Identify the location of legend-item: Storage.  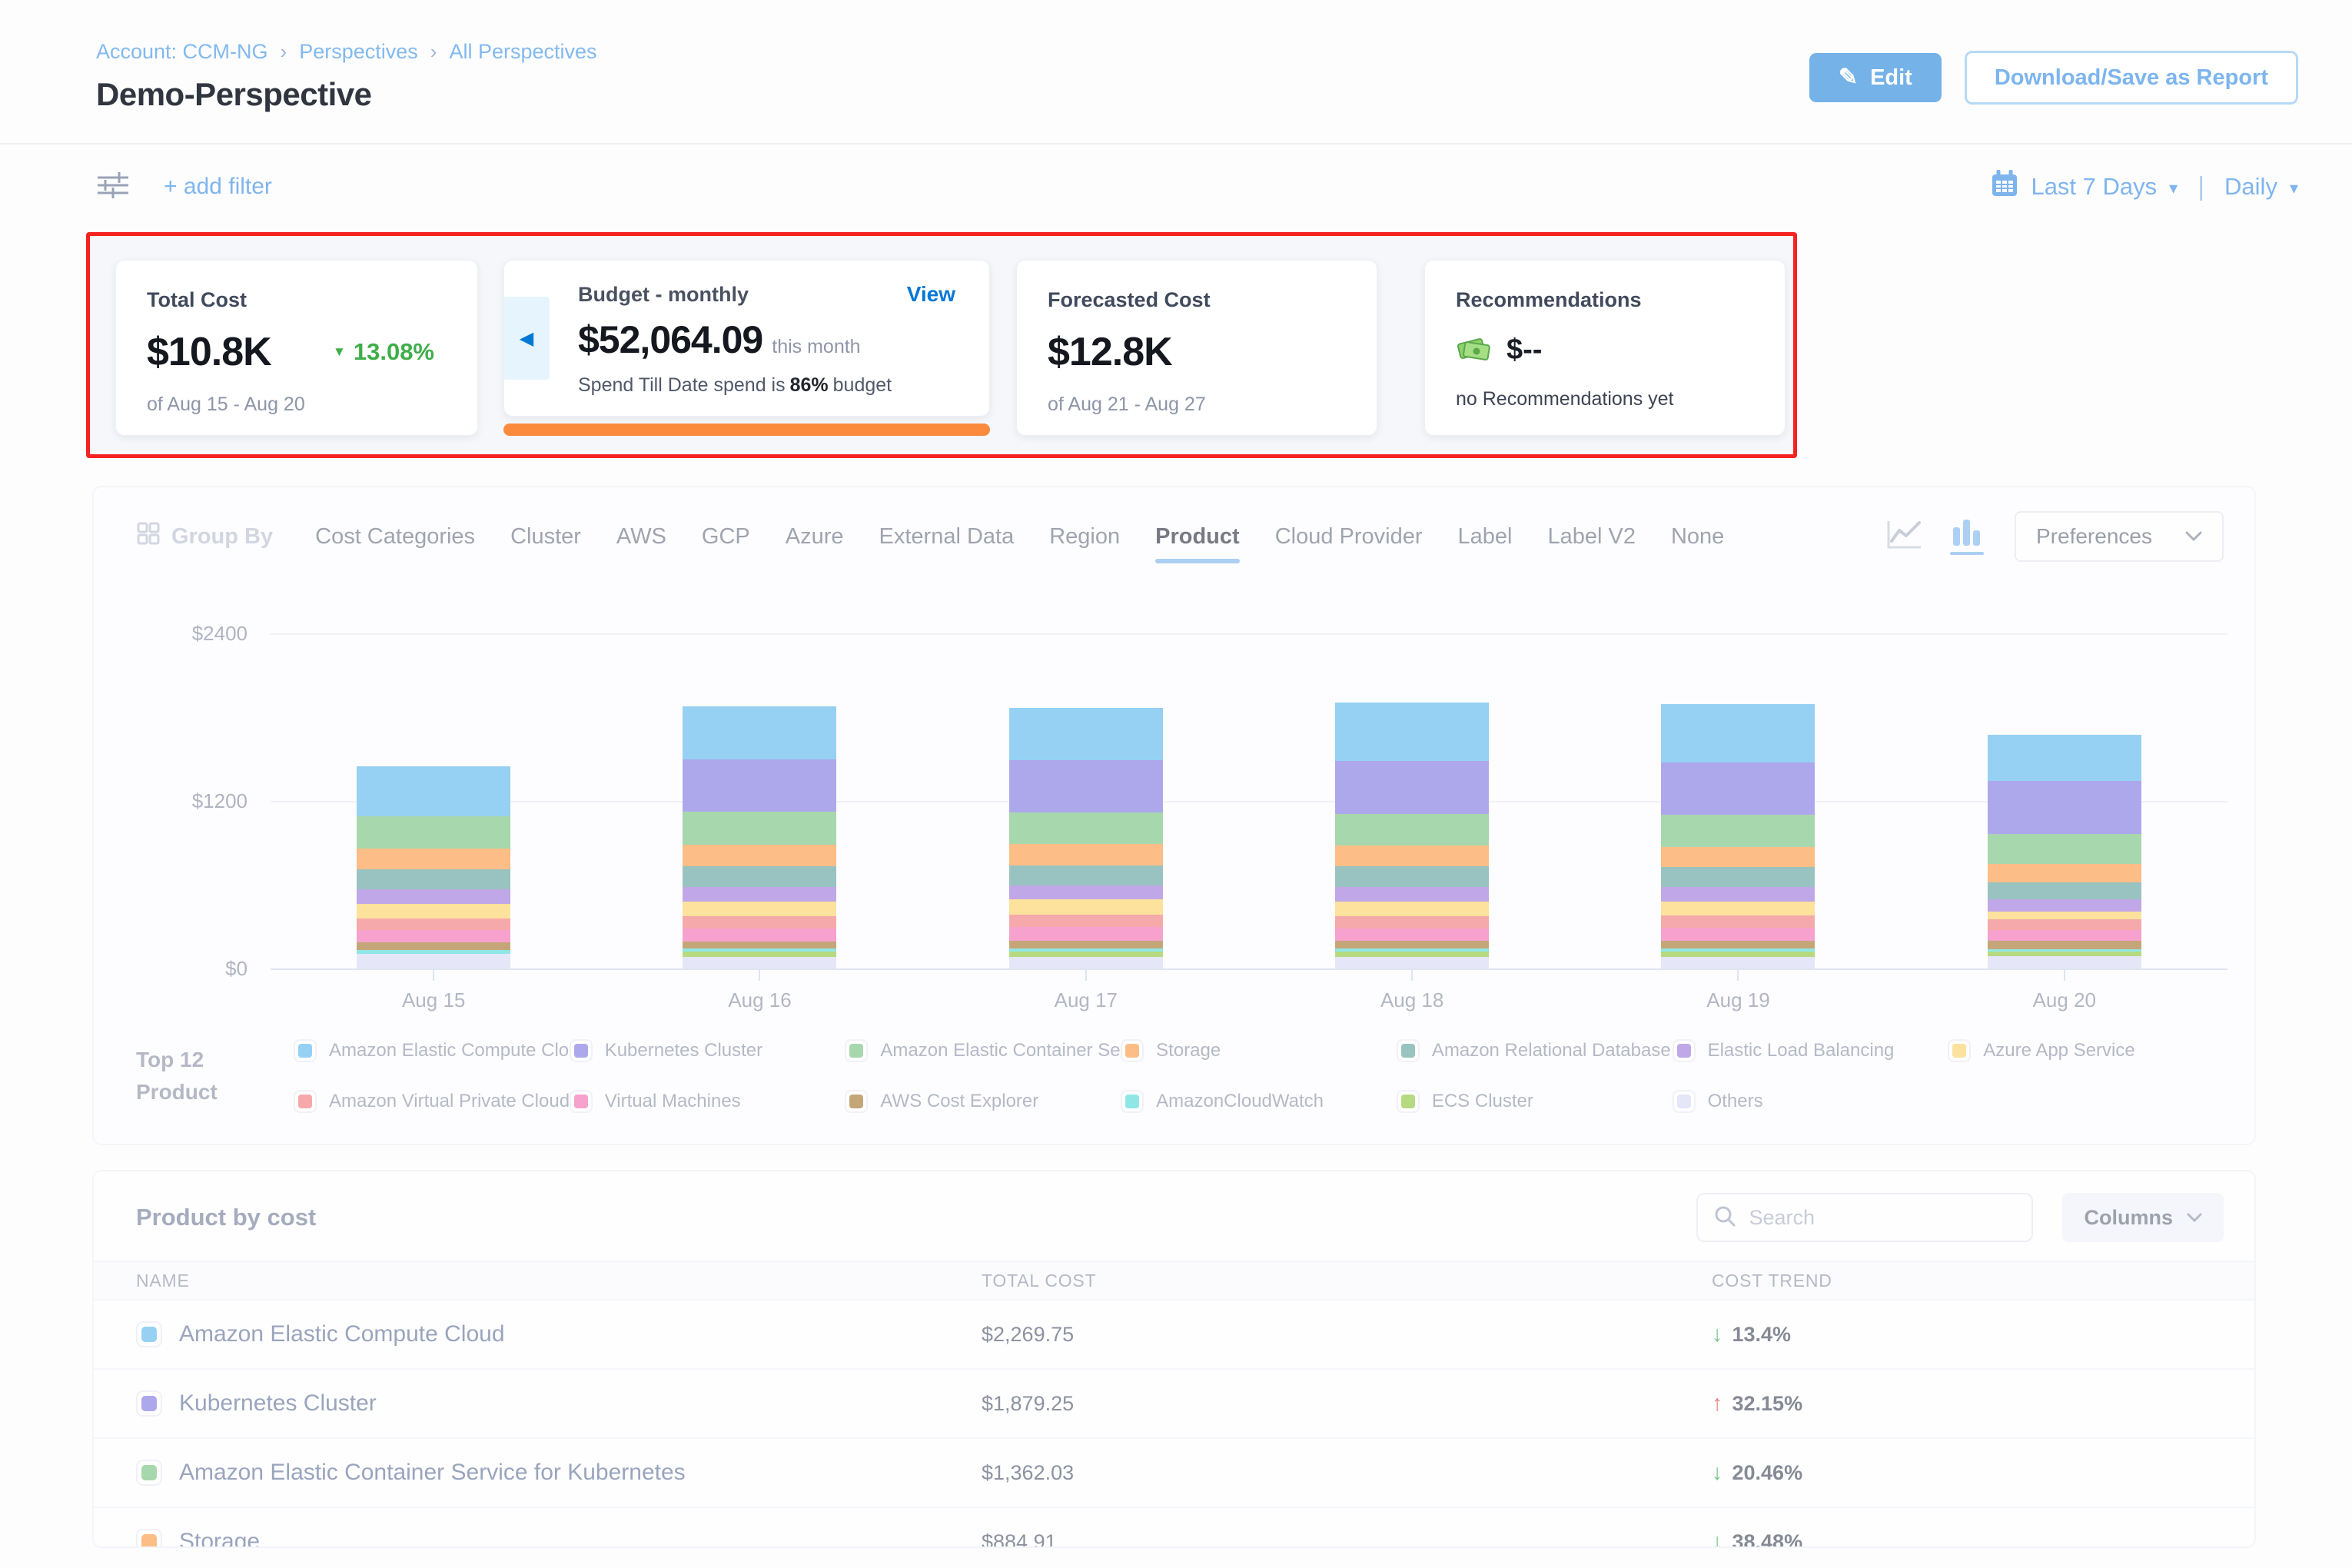
(1259, 1050).